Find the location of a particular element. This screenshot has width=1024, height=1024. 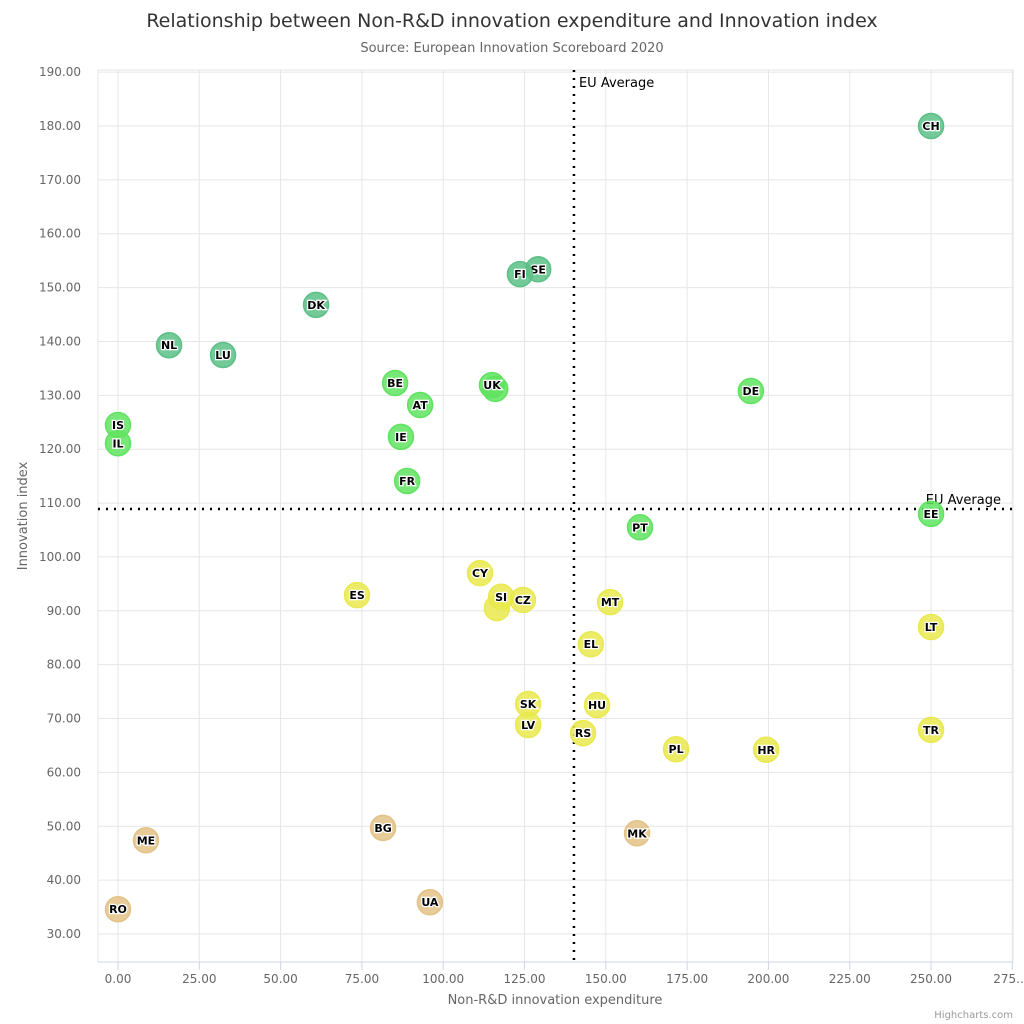

data-point: BE is located at coordinates (395, 383).